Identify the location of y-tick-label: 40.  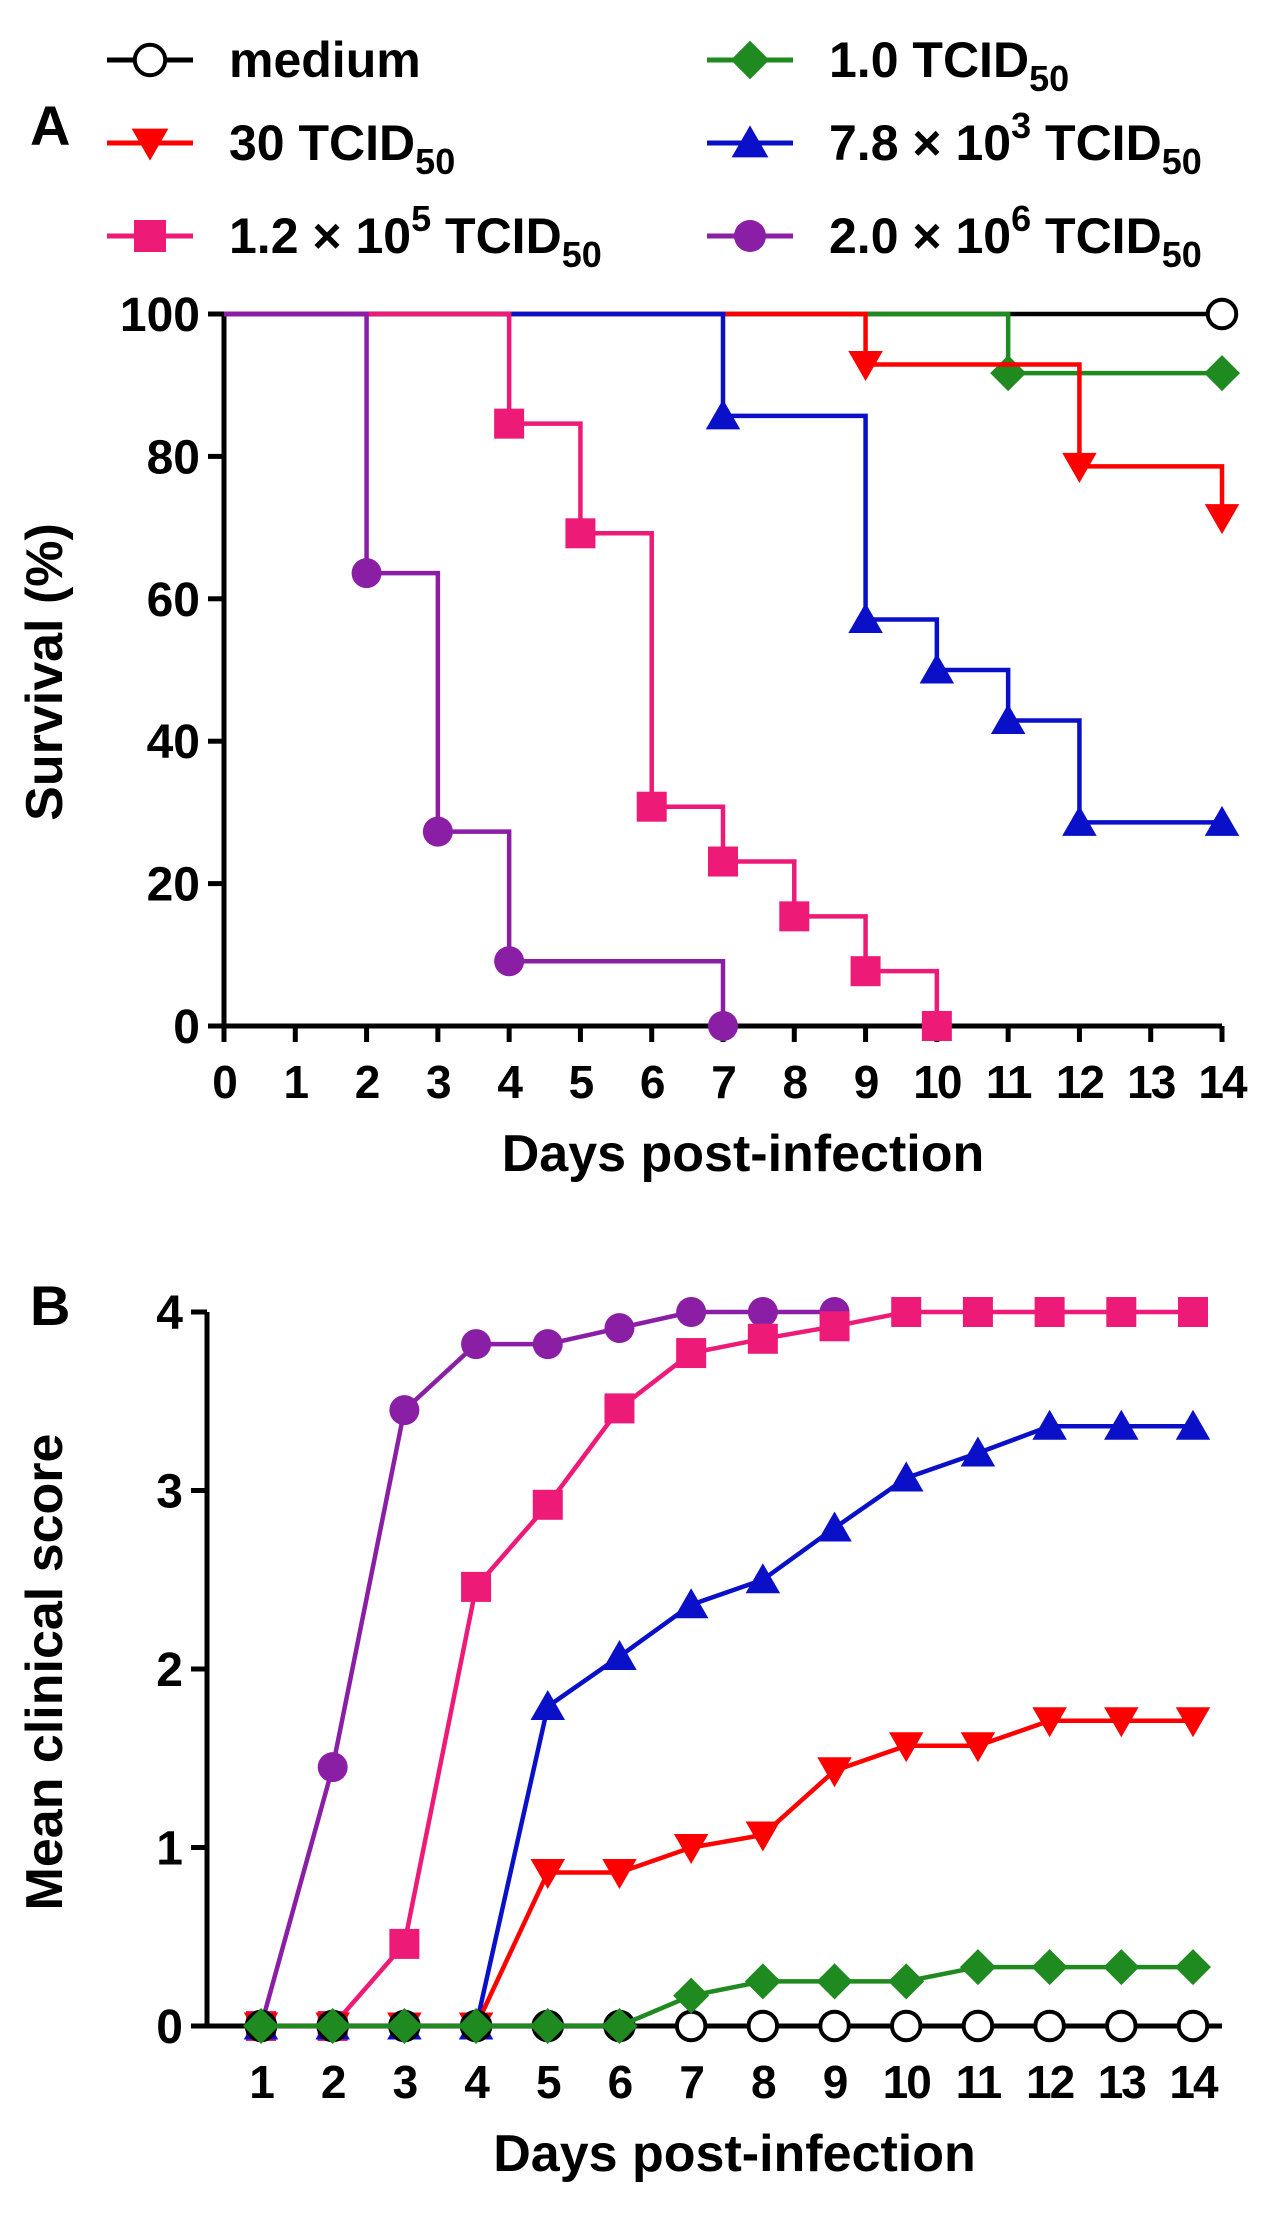
(173, 742).